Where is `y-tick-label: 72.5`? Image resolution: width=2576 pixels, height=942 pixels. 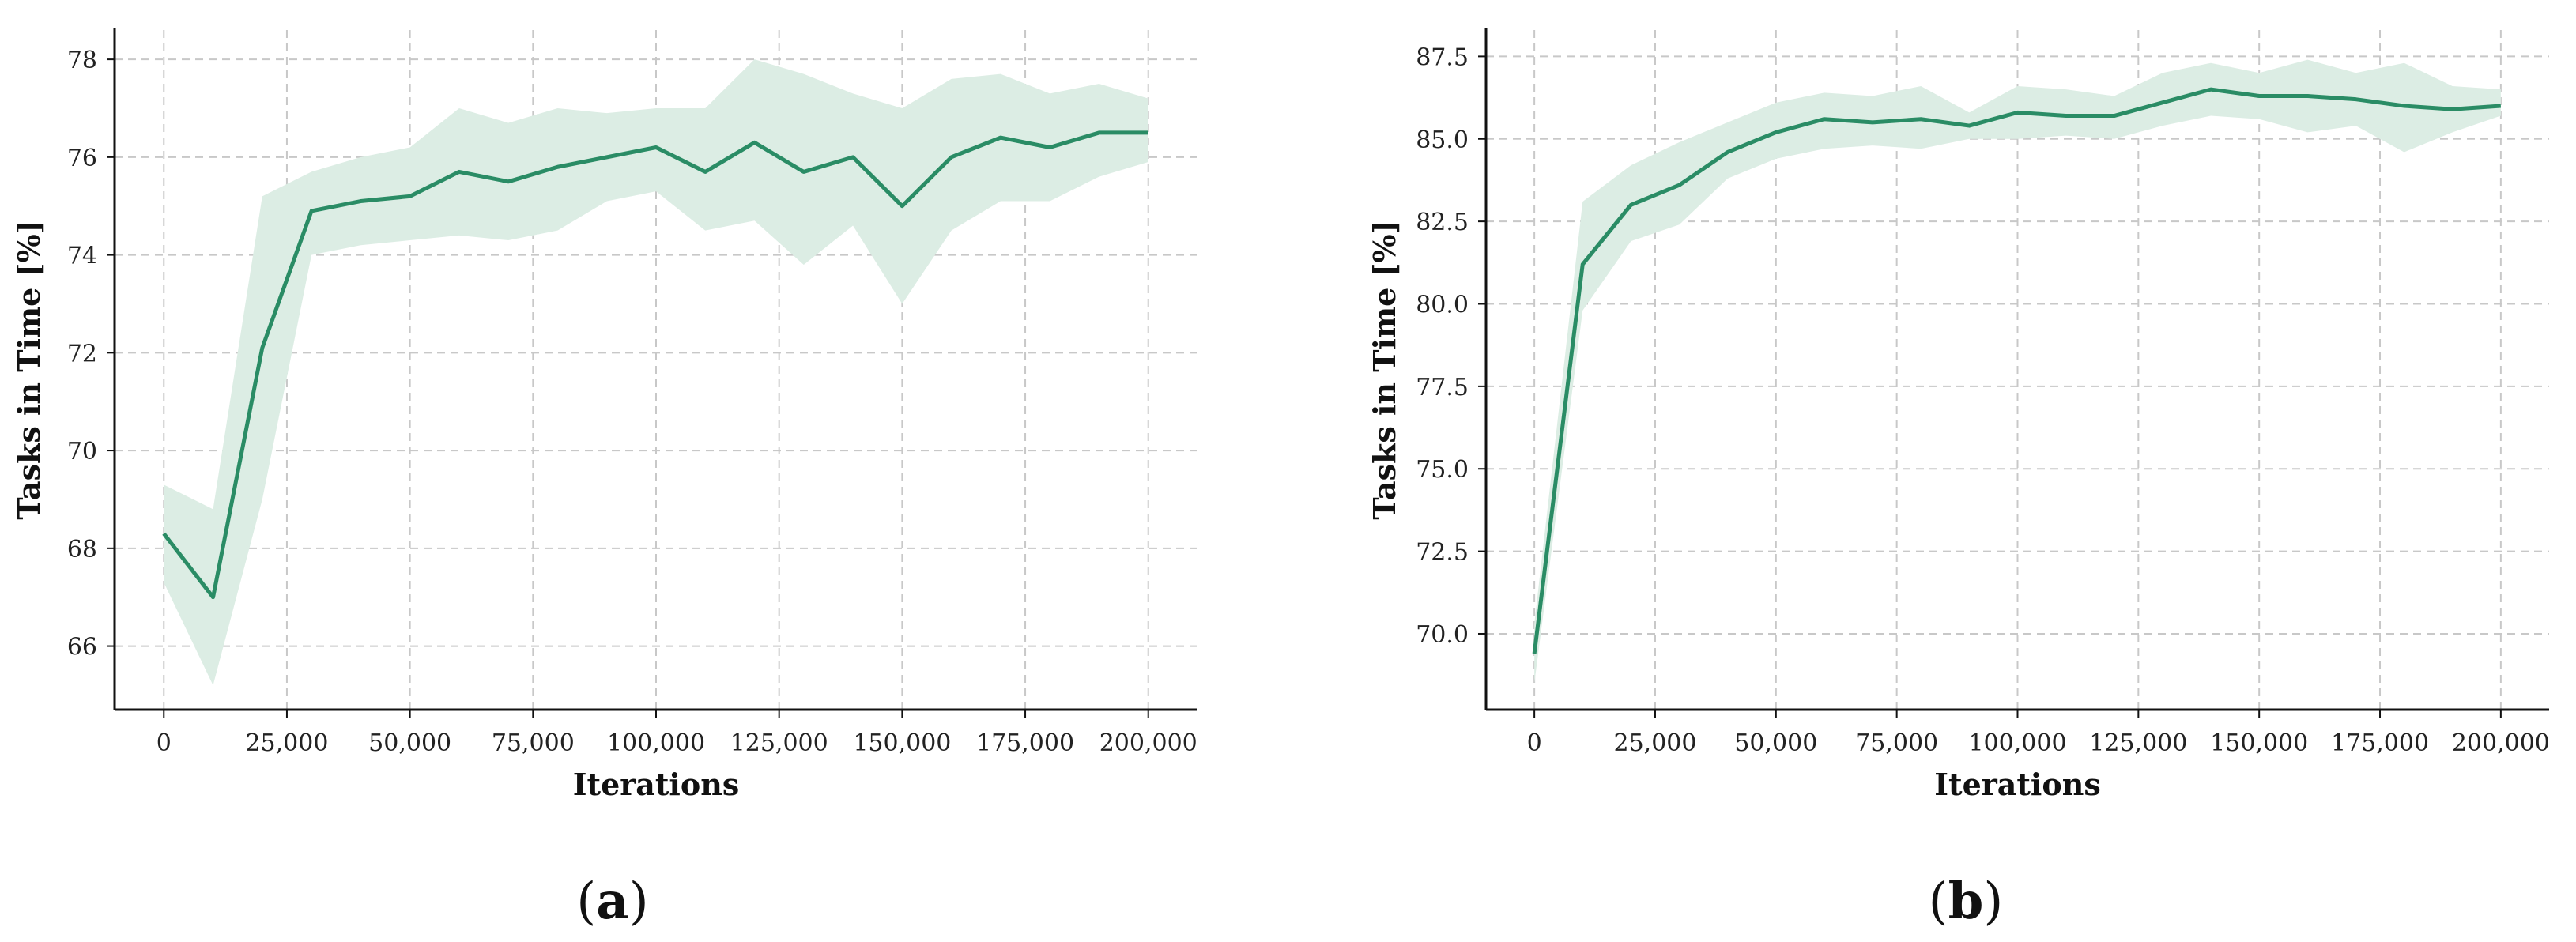 y-tick-label: 72.5 is located at coordinates (1442, 553).